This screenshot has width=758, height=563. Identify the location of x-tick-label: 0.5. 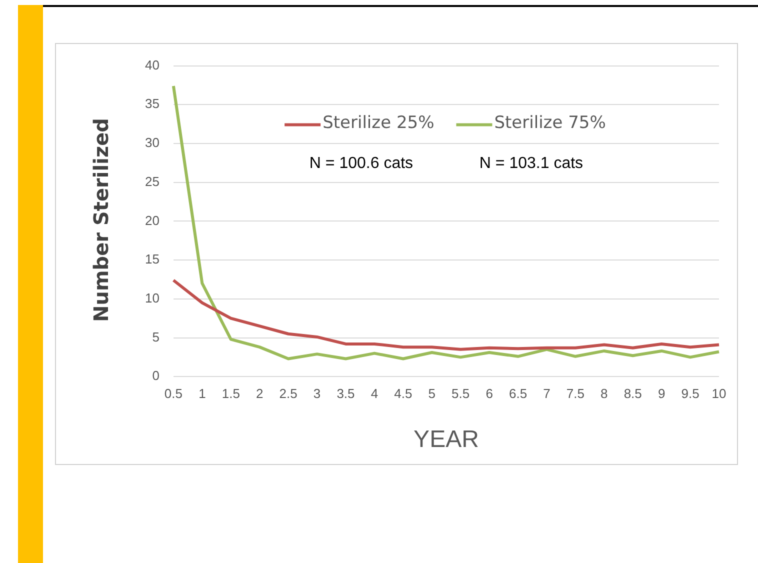
(173, 393).